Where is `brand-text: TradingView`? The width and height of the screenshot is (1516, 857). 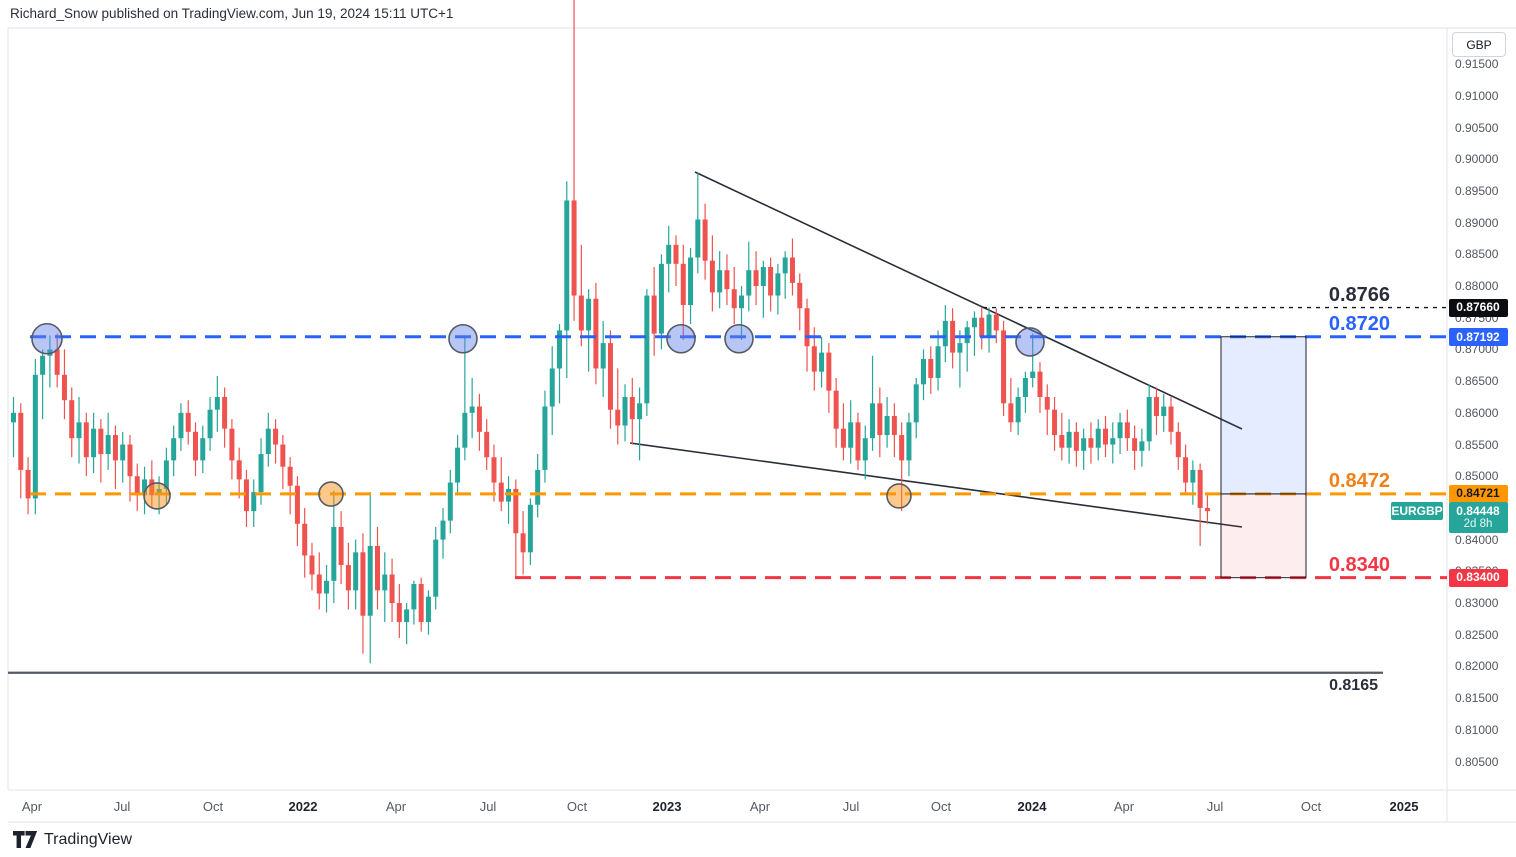
brand-text: TradingView is located at coordinates (88, 839).